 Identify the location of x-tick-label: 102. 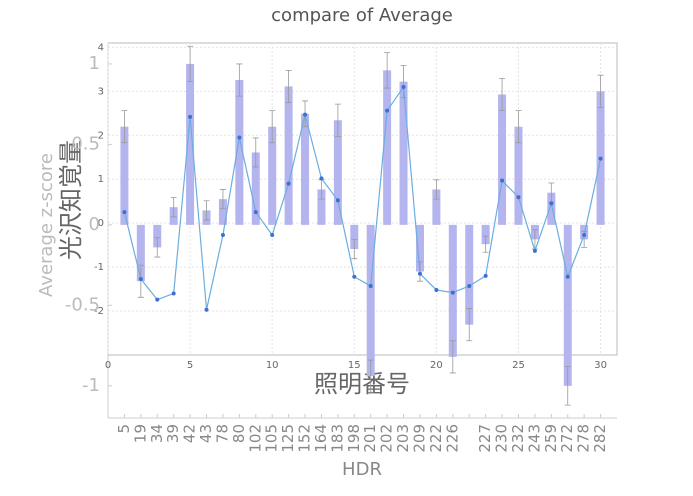
(255, 438).